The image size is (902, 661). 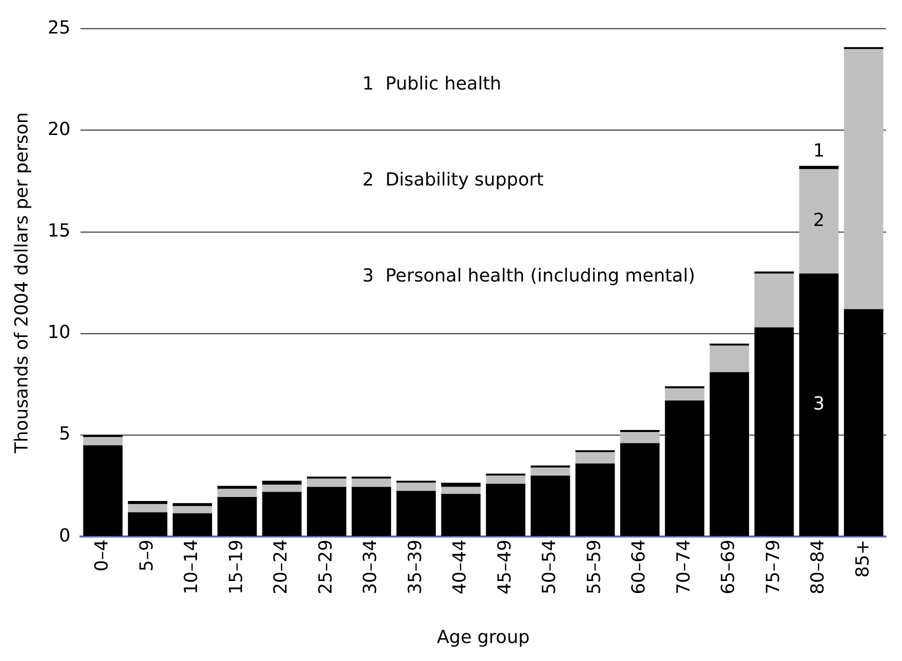 I want to click on annotation: 1, so click(x=819, y=151).